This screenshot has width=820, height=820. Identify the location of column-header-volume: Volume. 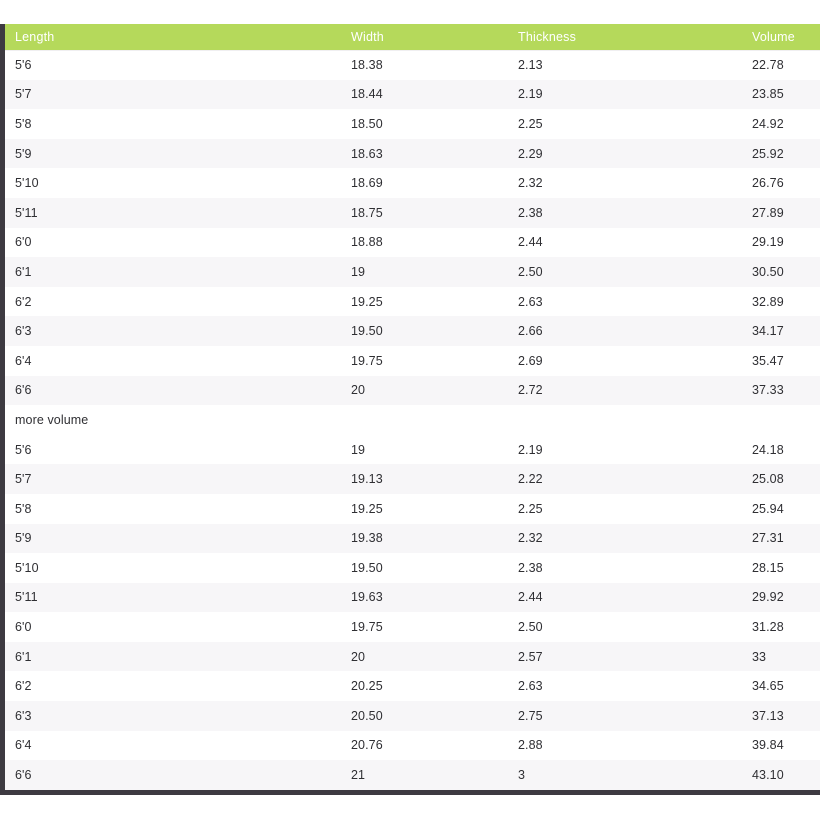
(781, 37).